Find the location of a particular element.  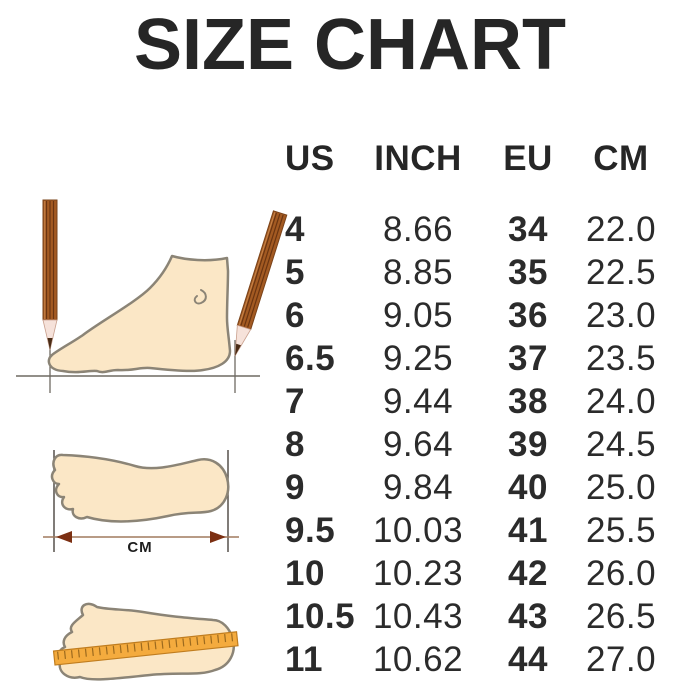

foot-measure-illustration is located at coordinates (152, 296).